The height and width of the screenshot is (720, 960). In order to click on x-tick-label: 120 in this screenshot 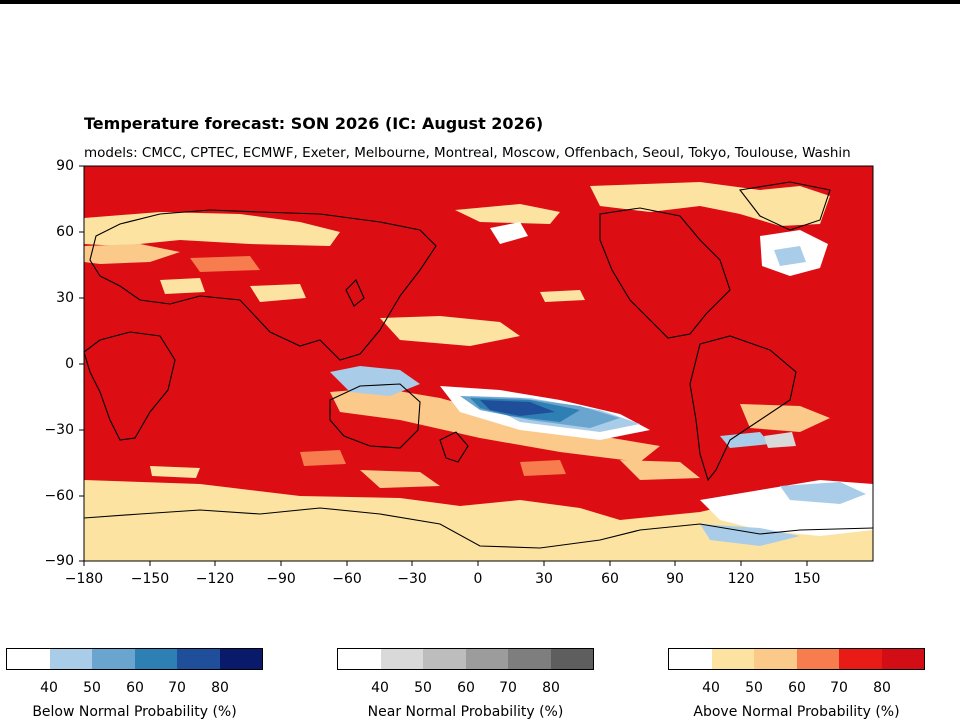, I will do `click(741, 579)`.